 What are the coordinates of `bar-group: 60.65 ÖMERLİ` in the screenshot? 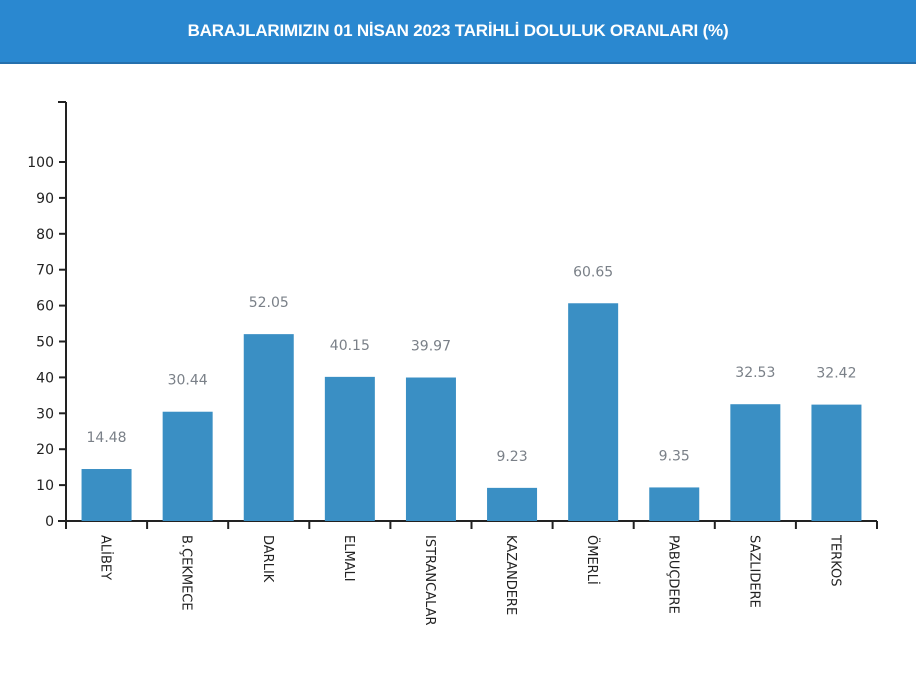 It's located at (593, 424).